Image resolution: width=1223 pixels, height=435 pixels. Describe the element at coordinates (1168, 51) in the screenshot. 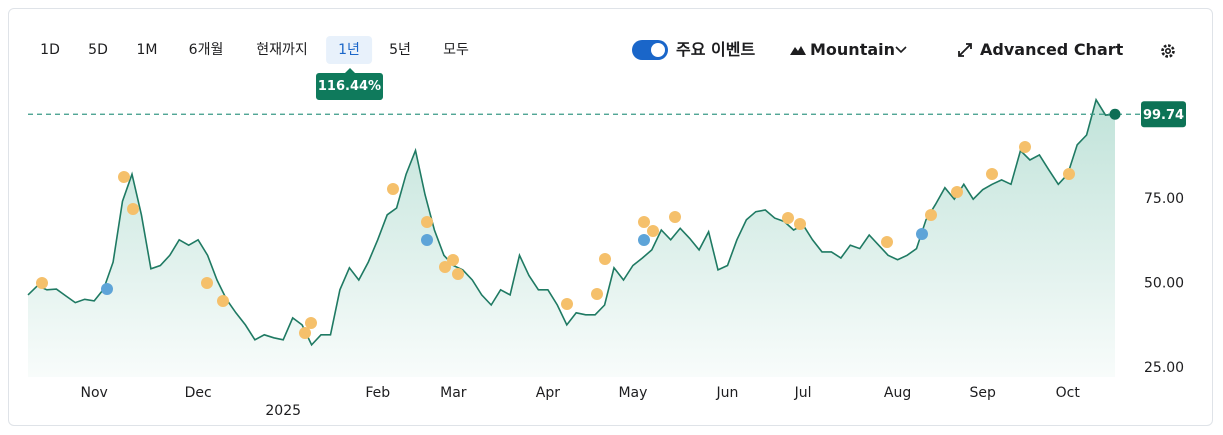

I see `settings-icon` at that location.